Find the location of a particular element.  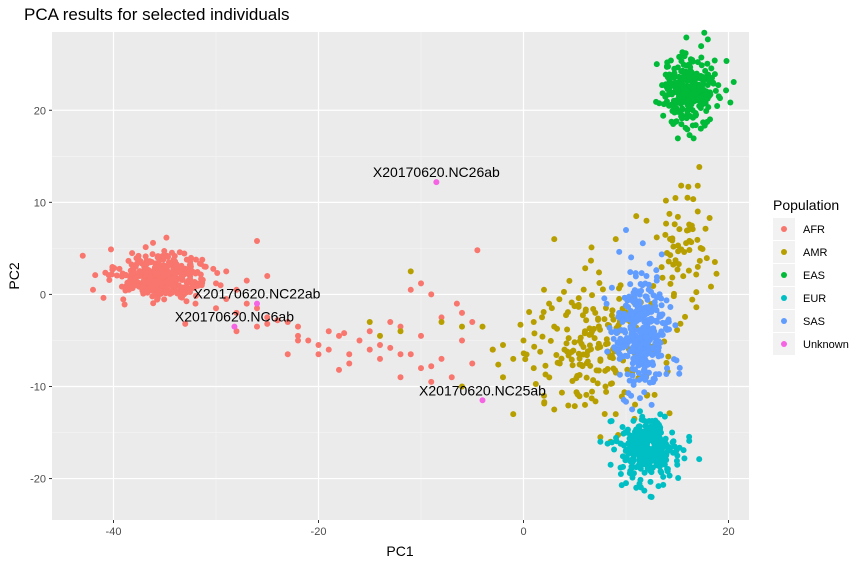

y-tick-label: 0 is located at coordinates (43, 295).